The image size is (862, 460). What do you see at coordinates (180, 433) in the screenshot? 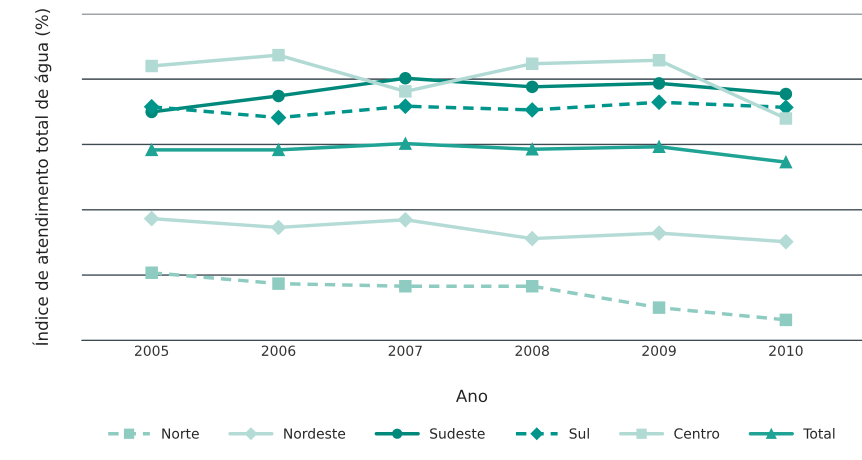
I see `legend-label: Norte` at bounding box center [180, 433].